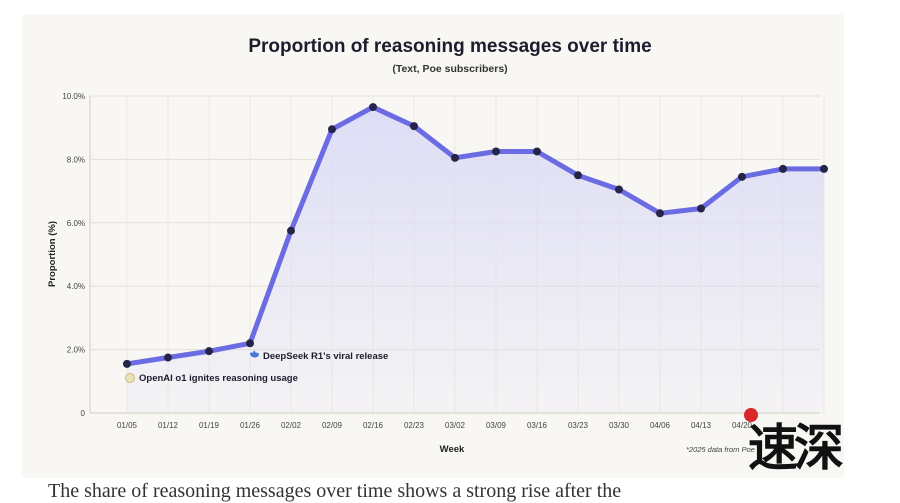 Image resolution: width=900 pixels, height=503 pixels. What do you see at coordinates (450, 69) in the screenshot?
I see `chart-subtitle: (Text, Poe subscribers)` at bounding box center [450, 69].